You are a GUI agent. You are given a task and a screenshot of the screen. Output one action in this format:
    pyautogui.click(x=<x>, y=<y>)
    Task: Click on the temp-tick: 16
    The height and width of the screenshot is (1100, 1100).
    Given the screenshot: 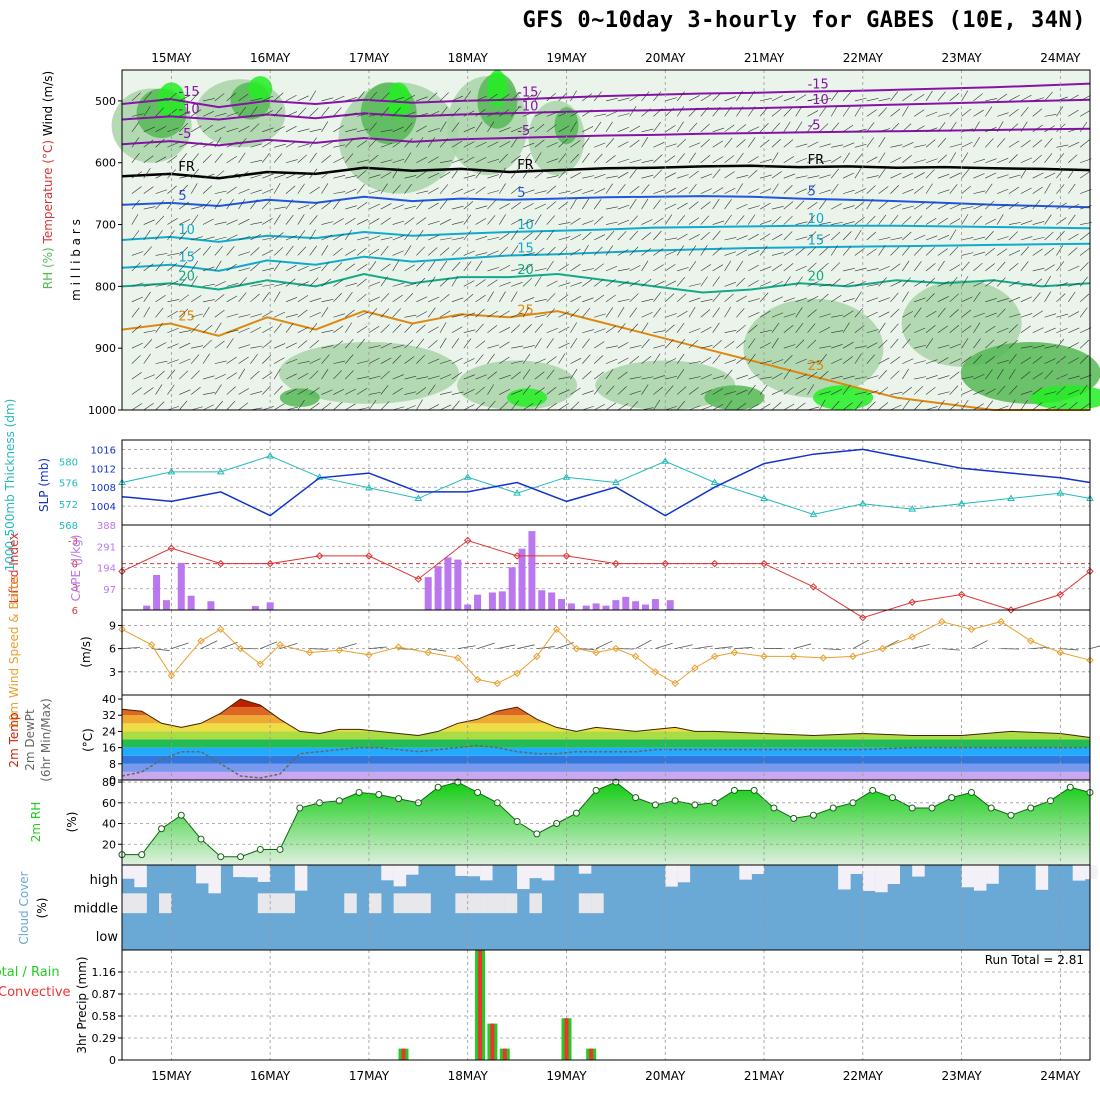 What is the action you would take?
    pyautogui.click(x=109, y=748)
    